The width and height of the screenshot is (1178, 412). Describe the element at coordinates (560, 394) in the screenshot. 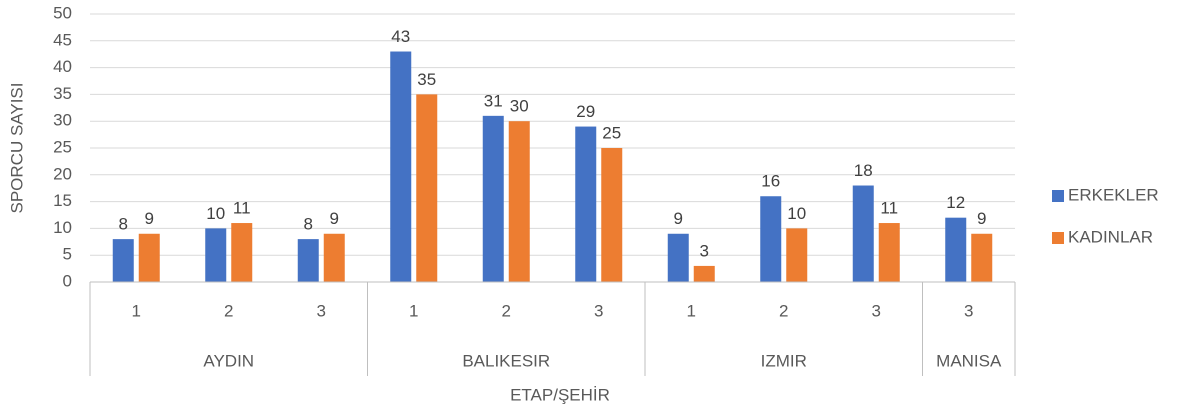

I see `x-axis-title: ETAP/ŞEHİR` at that location.